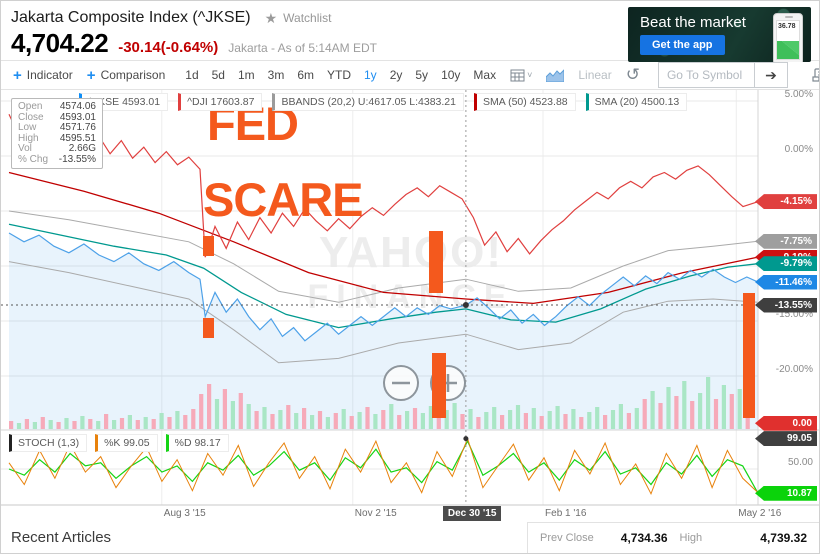 Image resolution: width=820 pixels, height=554 pixels. Describe the element at coordinates (632, 74) in the screenshot. I see `reset-zoom-icon: ↺` at that location.